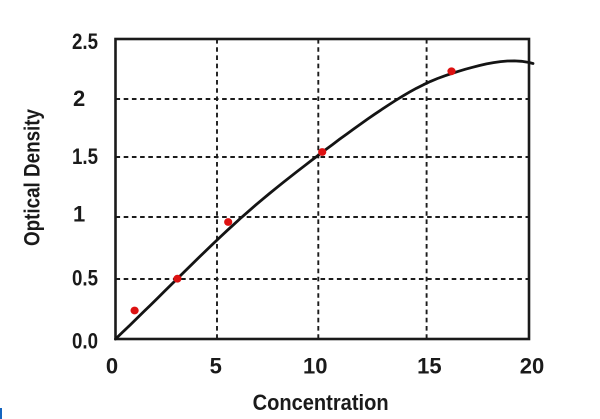 The height and width of the screenshot is (419, 600). I want to click on svg-text: 2.5, so click(85, 41).